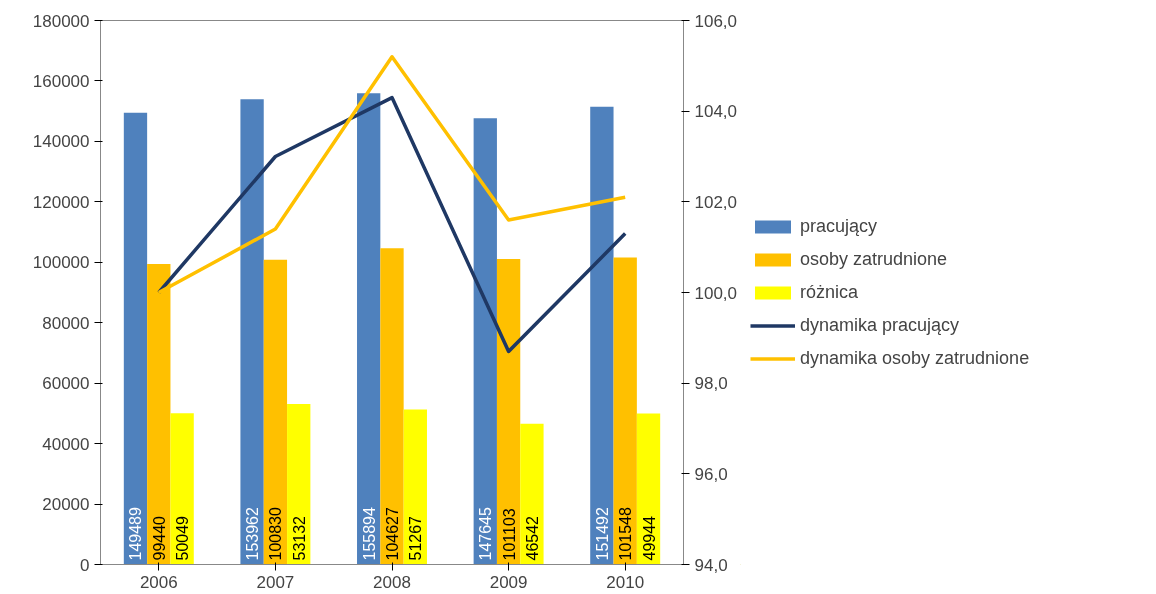 This screenshot has width=1156, height=594. What do you see at coordinates (392, 534) in the screenshot?
I see `data-label: 104627` at bounding box center [392, 534].